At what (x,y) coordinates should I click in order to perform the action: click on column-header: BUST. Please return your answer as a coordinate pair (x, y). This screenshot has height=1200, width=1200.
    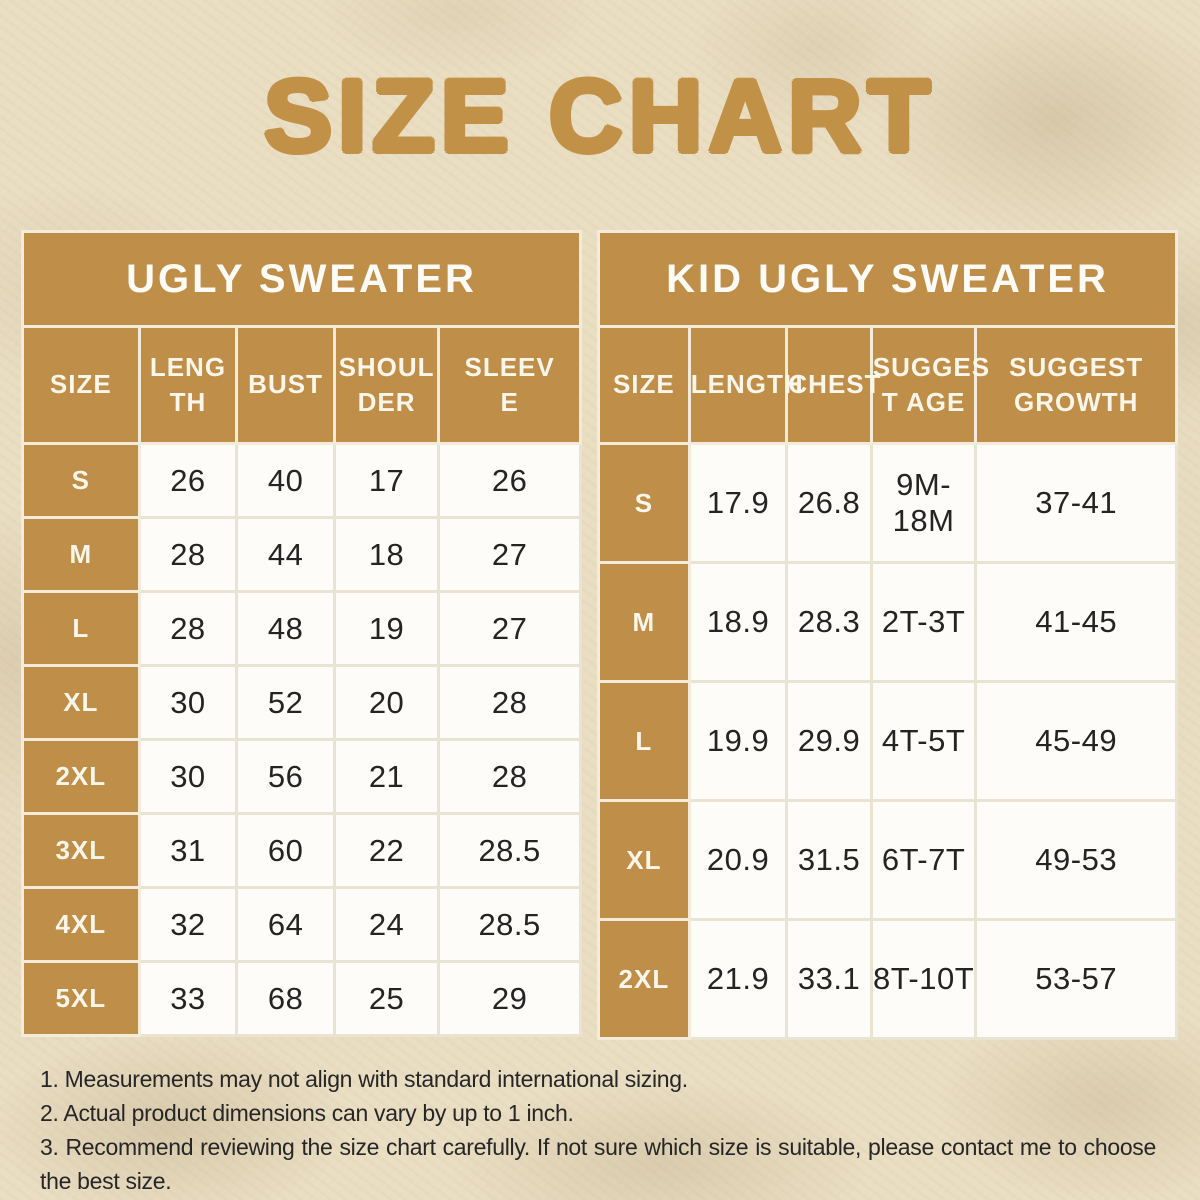
    Looking at the image, I should click on (285, 385).